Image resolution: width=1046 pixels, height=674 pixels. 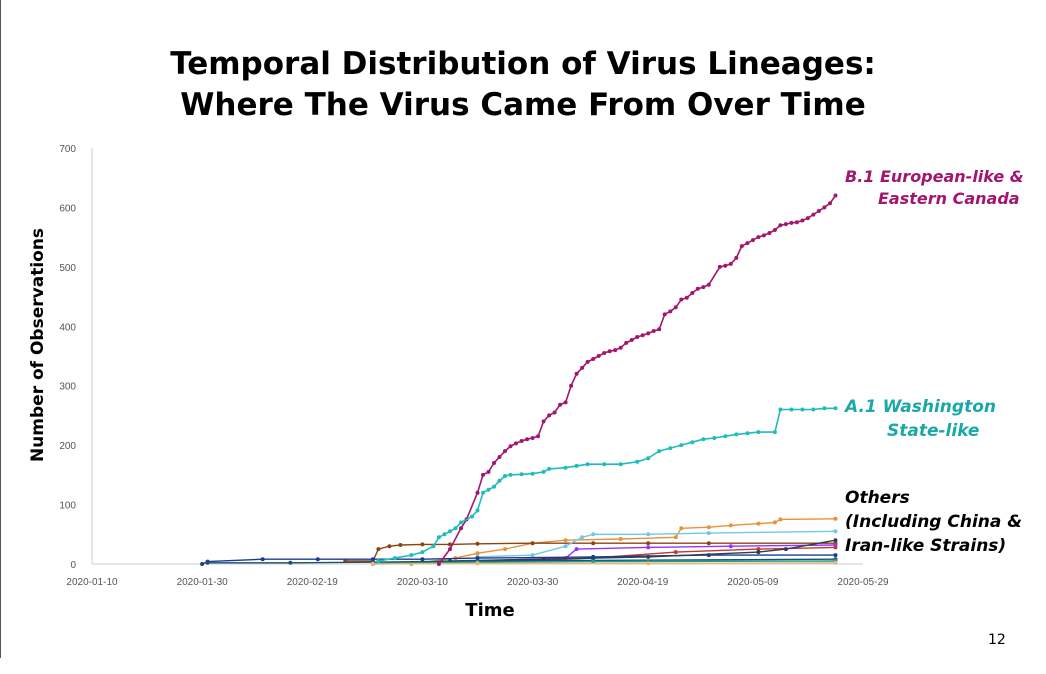 What do you see at coordinates (38, 345) in the screenshot?
I see `y-axis-label: Number of Observations` at bounding box center [38, 345].